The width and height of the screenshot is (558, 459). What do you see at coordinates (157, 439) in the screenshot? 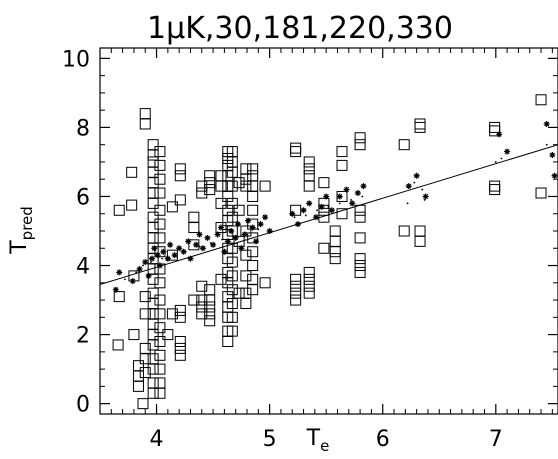
I see `x-tick-label: 4` at bounding box center [157, 439].